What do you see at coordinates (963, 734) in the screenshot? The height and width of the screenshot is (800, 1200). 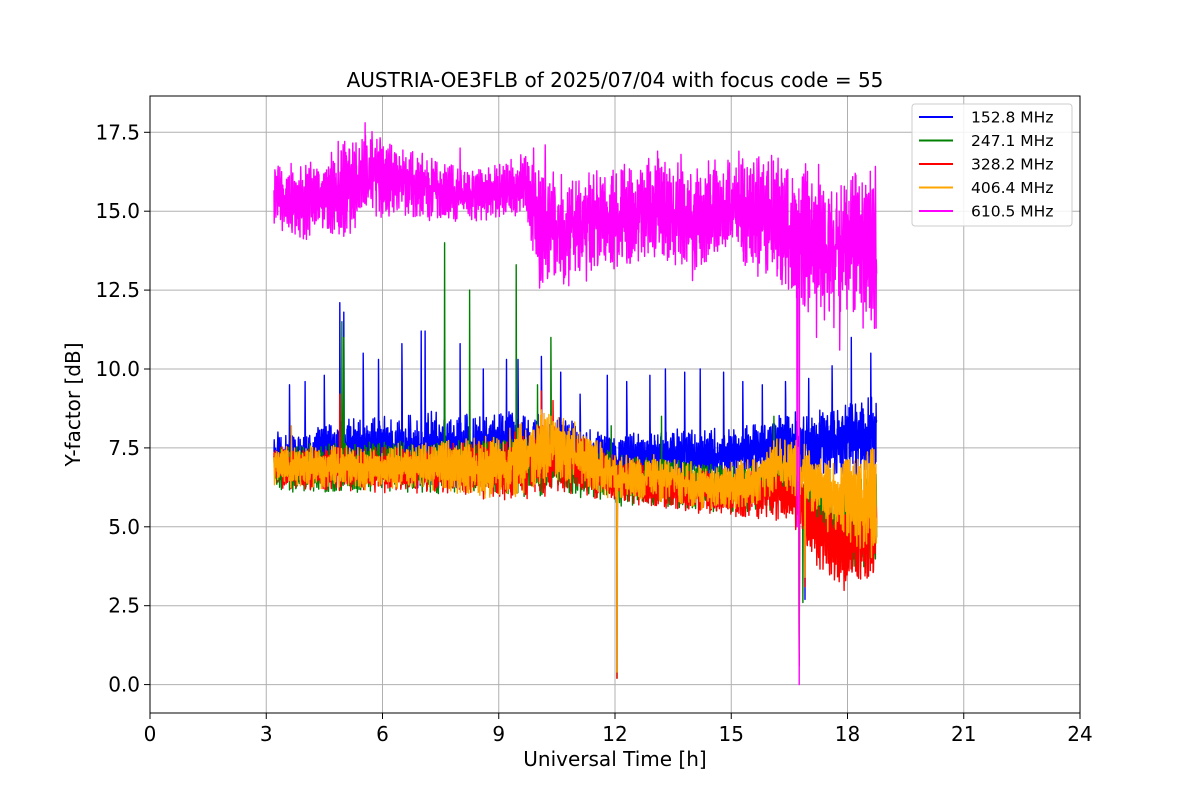 I see `x-tick-label: 21` at bounding box center [963, 734].